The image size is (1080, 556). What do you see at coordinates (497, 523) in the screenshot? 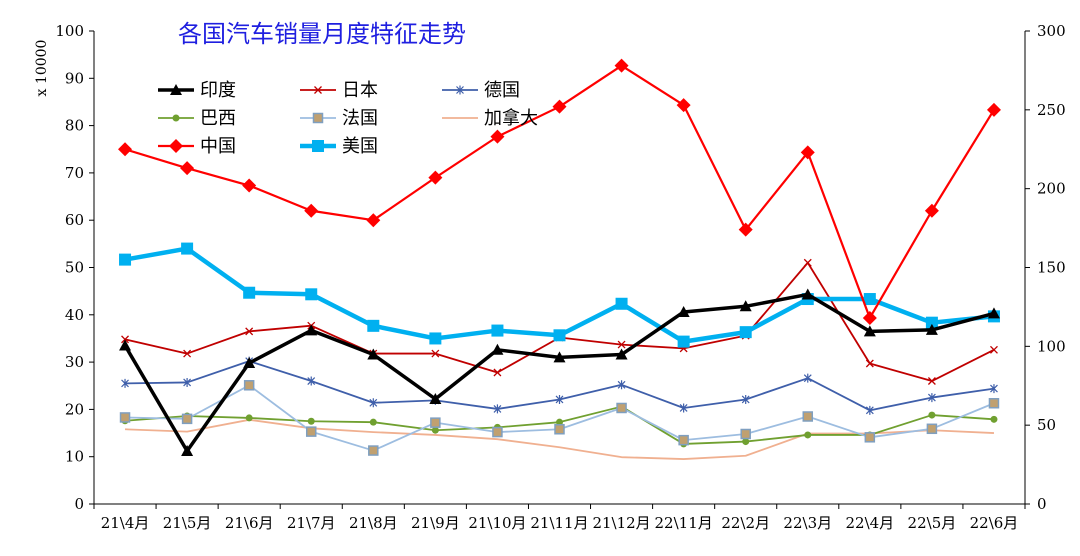
I see `x-tick-label: 21\10月` at bounding box center [497, 523].